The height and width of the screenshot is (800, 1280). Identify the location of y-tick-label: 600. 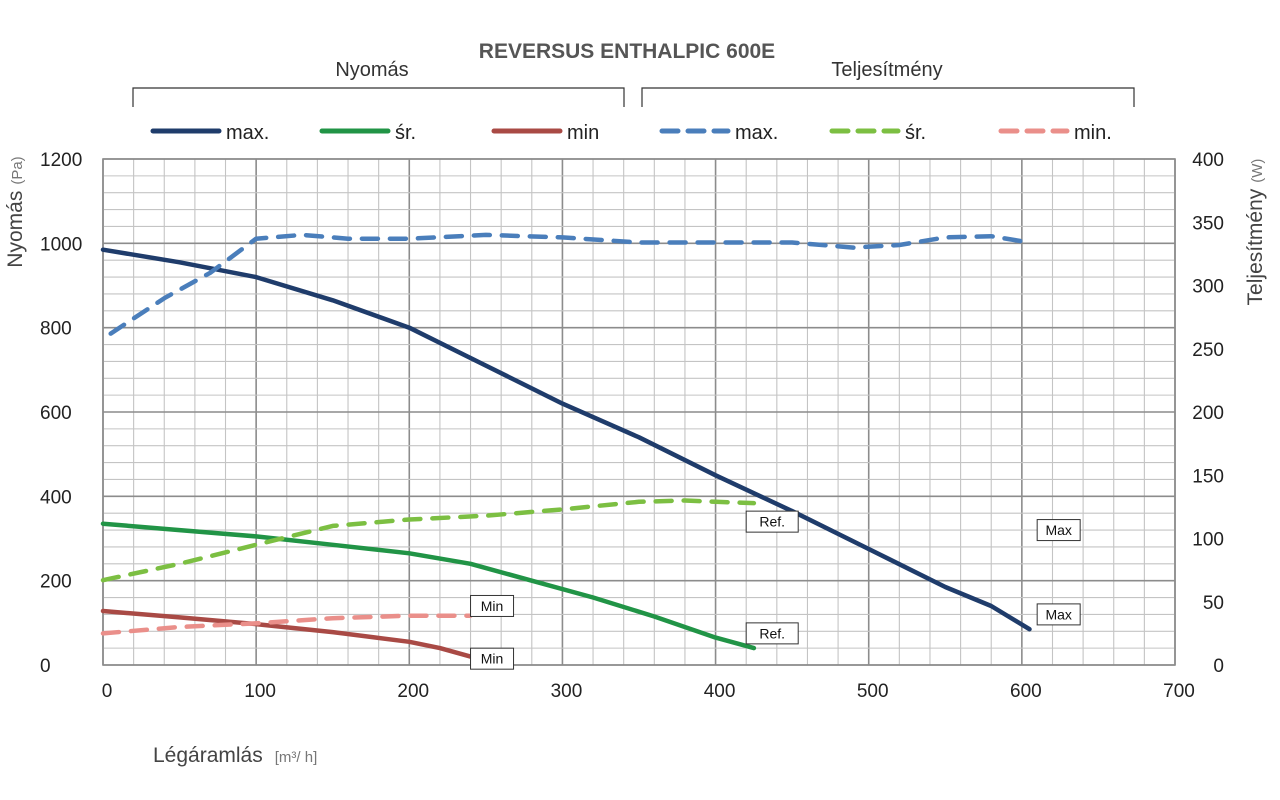
(56, 413).